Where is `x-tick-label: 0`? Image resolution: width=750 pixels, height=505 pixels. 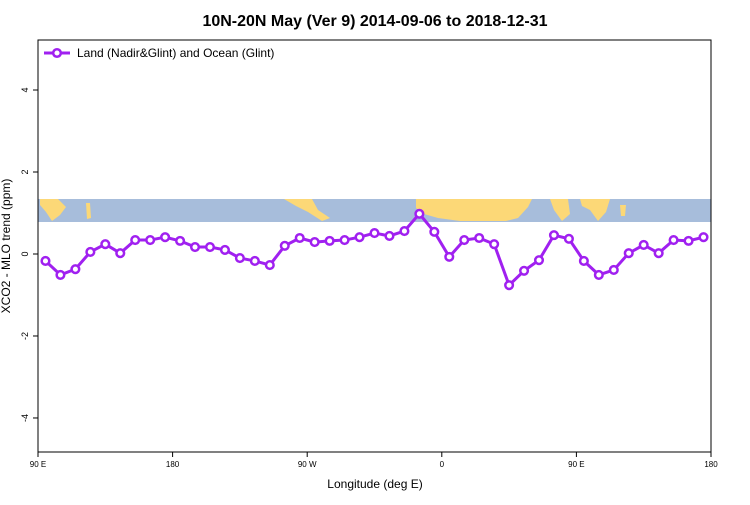 x-tick-label: 0 is located at coordinates (442, 464).